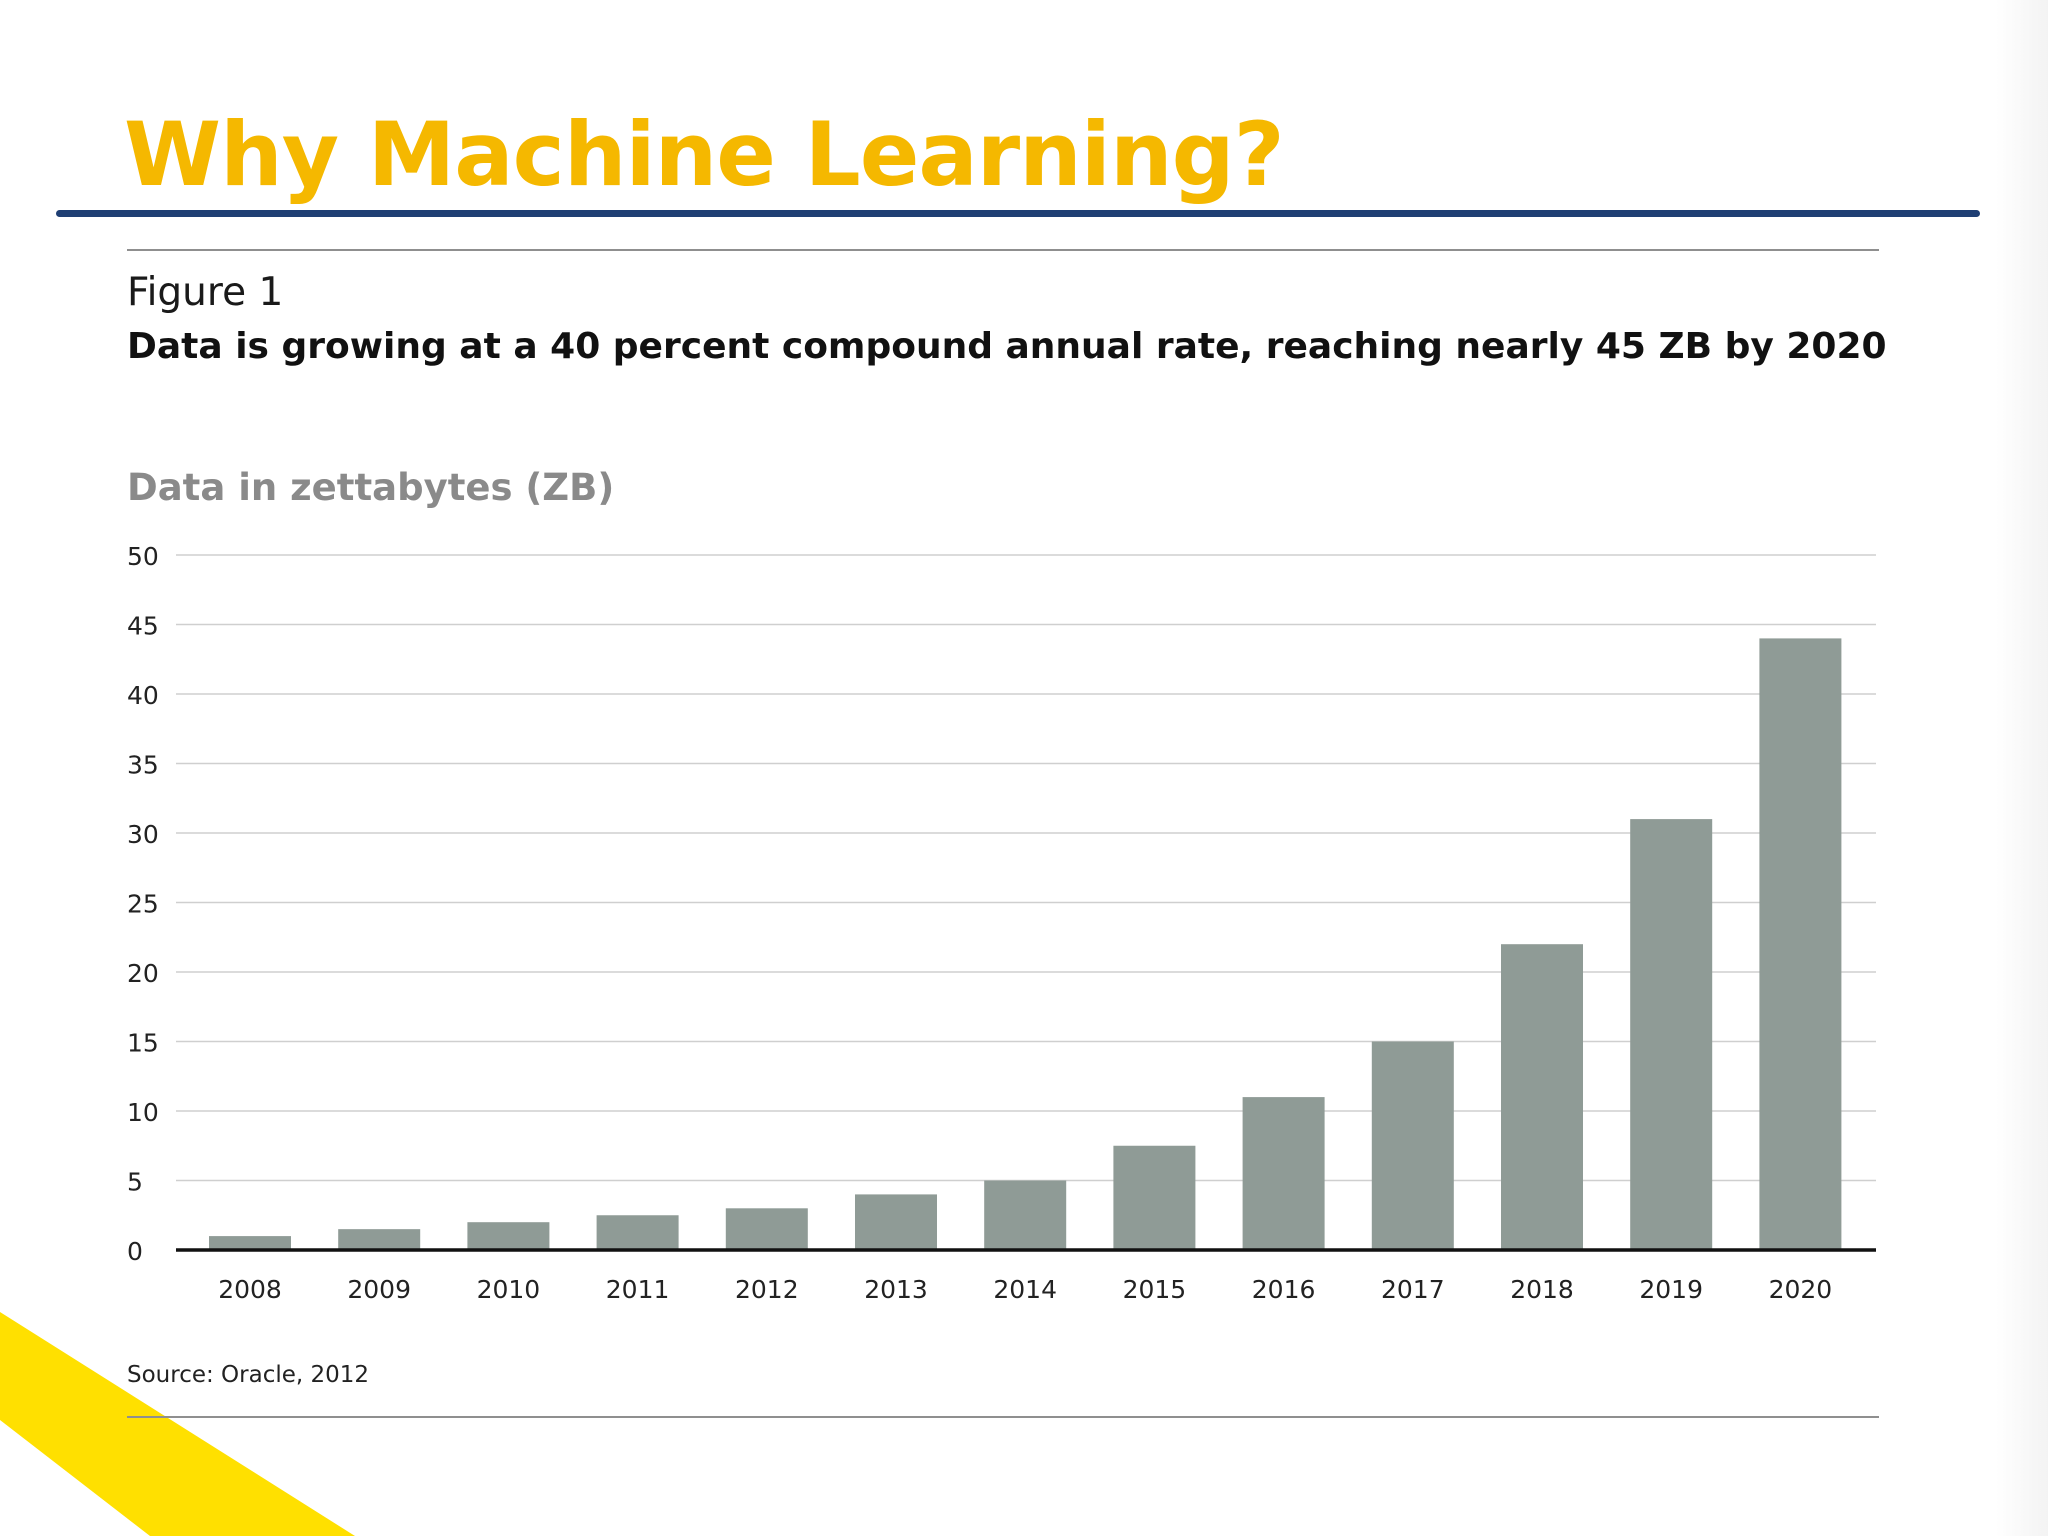 The height and width of the screenshot is (1536, 2048). What do you see at coordinates (767, 1289) in the screenshot?
I see `x-tick-label: 2012` at bounding box center [767, 1289].